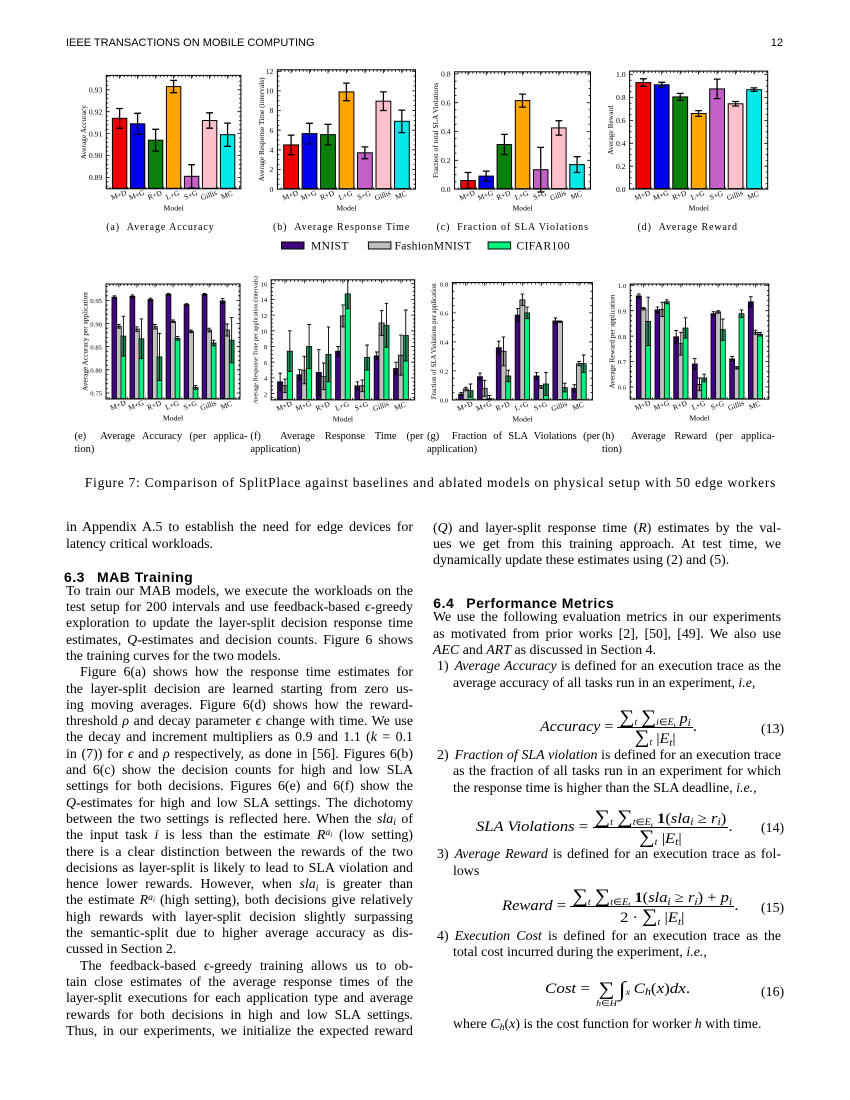 The width and height of the screenshot is (850, 1100). Describe the element at coordinates (96, 371) in the screenshot. I see `svg-text: 0.80` at that location.